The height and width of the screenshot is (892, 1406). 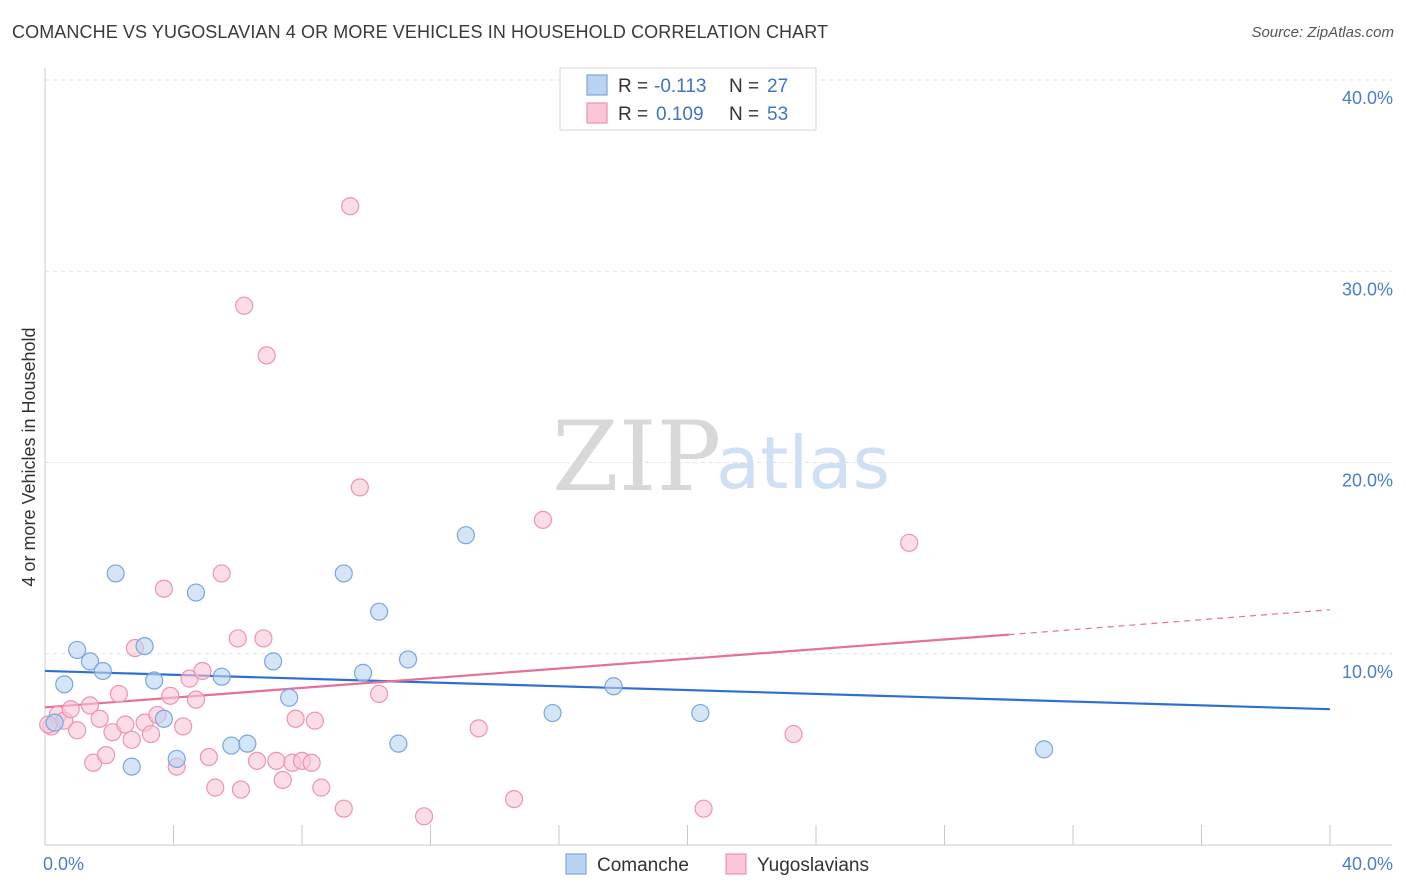 I want to click on legend-r-label-yugoslavians: R =, so click(x=633, y=114).